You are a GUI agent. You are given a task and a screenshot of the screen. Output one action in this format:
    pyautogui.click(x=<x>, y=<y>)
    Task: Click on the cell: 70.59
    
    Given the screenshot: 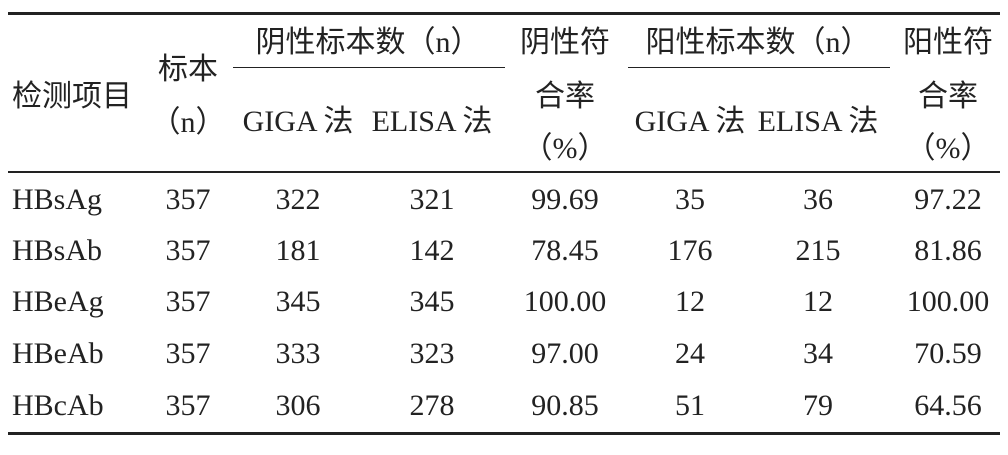 What is the action you would take?
    pyautogui.click(x=948, y=353)
    